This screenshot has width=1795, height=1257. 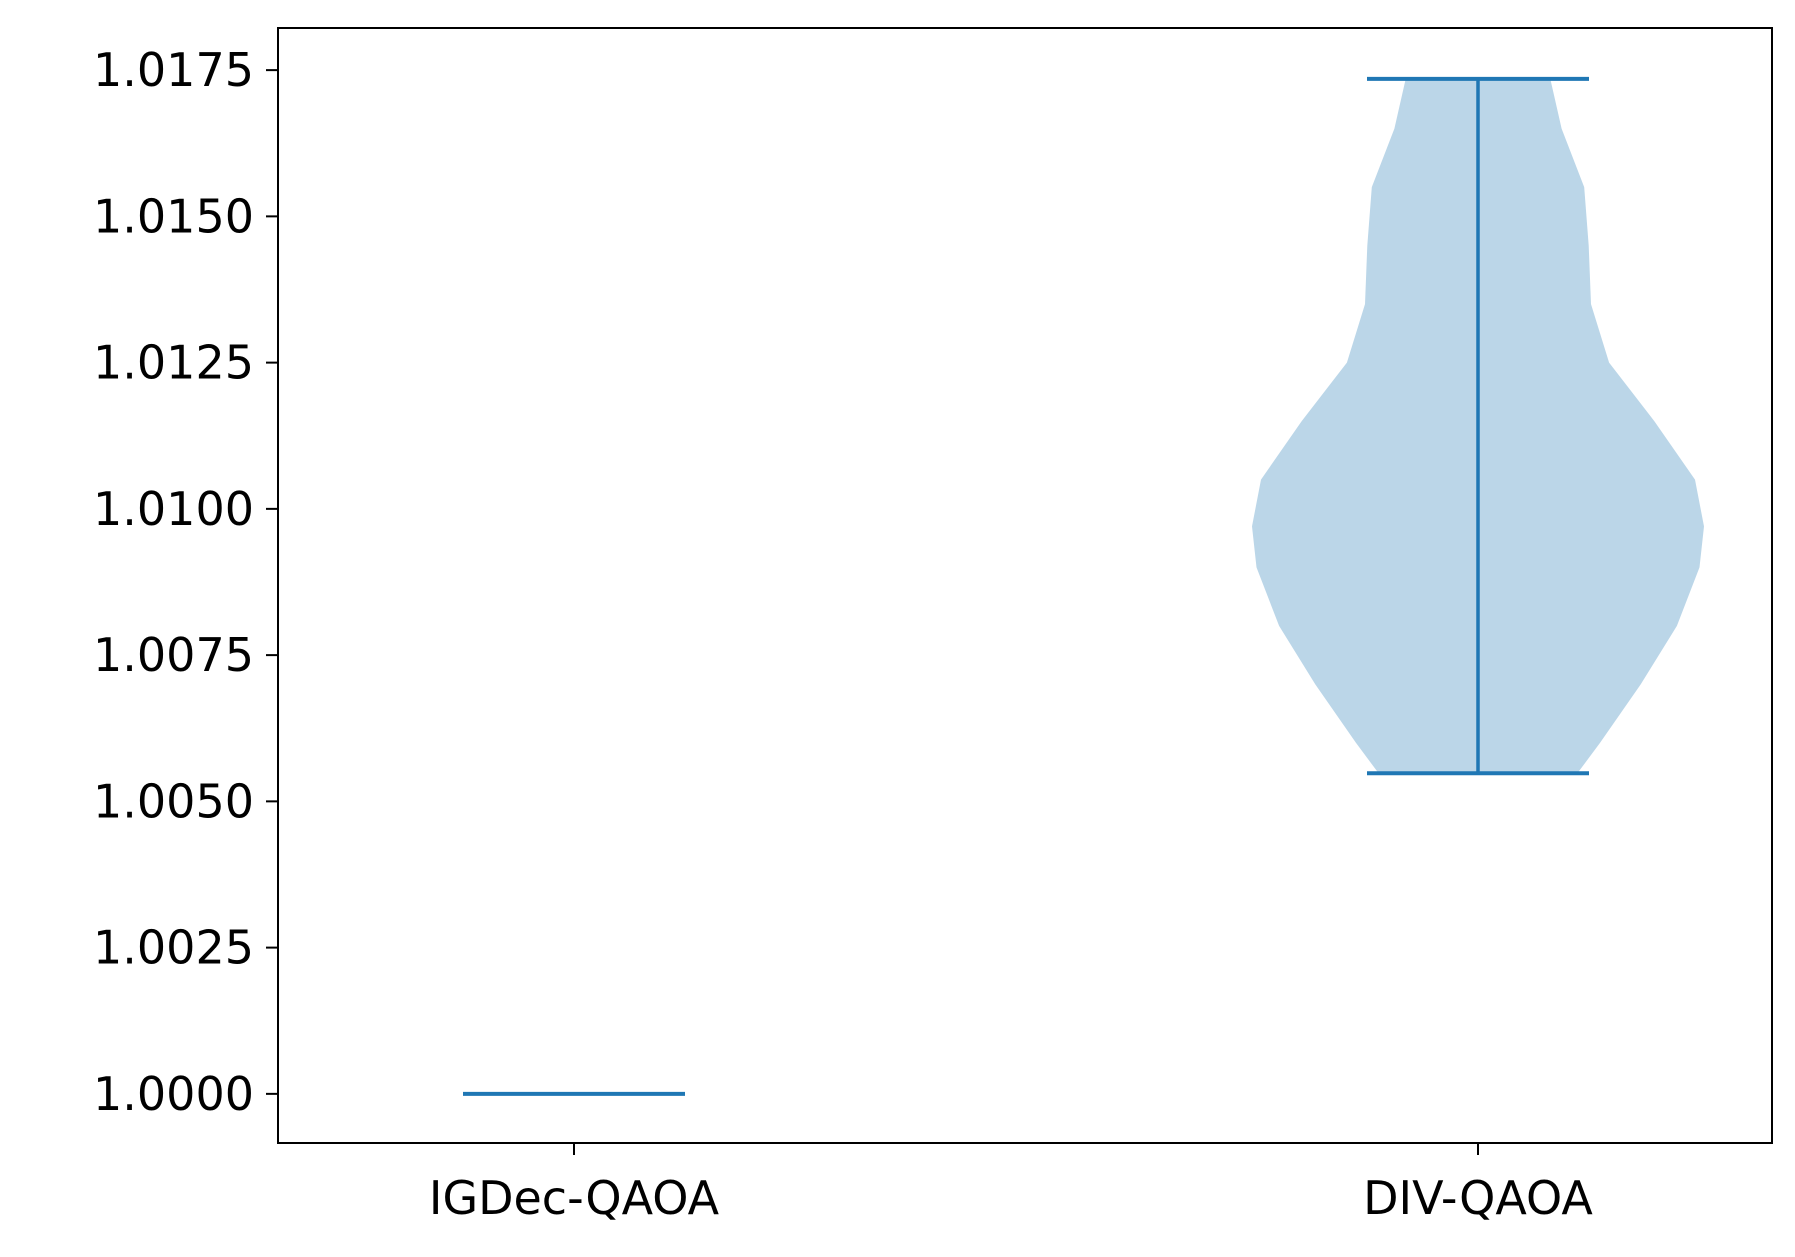 I want to click on x-tick-label: DIV-QAOA, so click(x=1478, y=1198).